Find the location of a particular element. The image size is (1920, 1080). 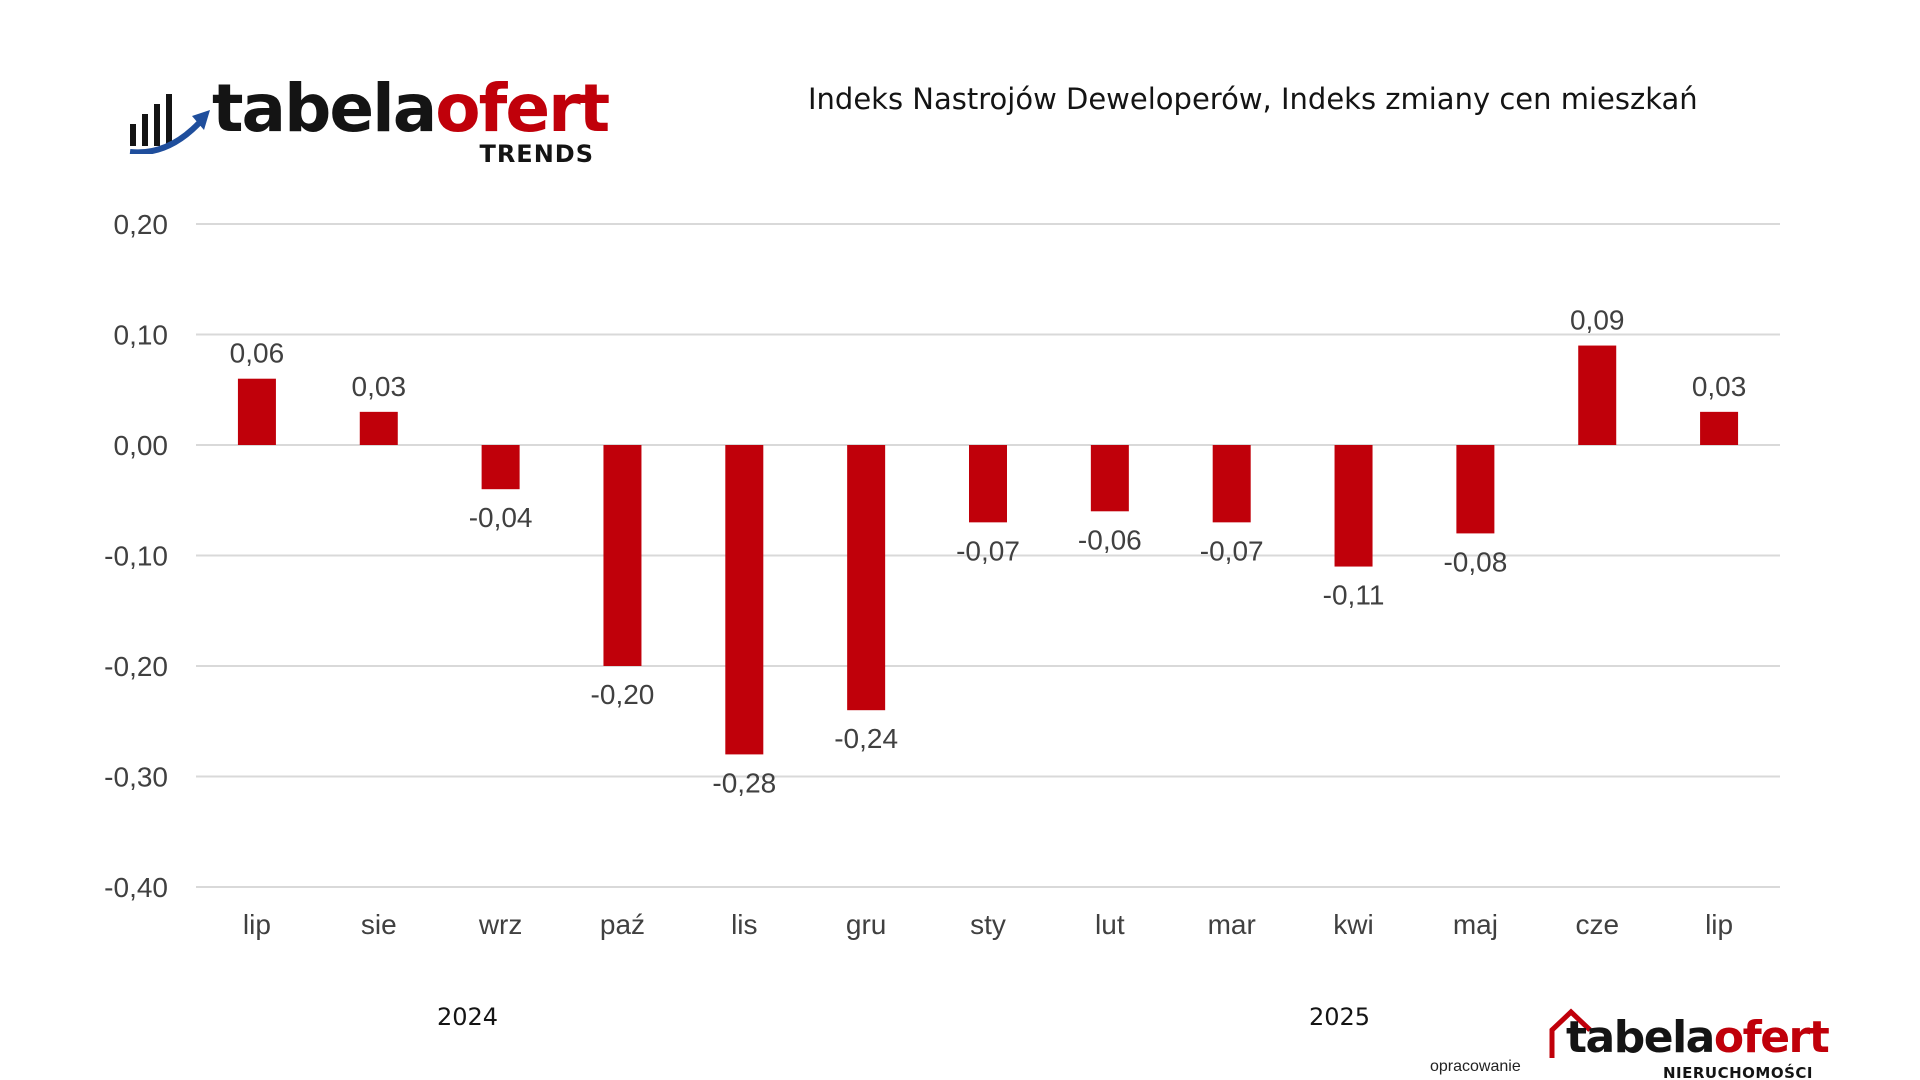

brand-logo-nieruchomosci: tabelaofert NIERUCHOMOŚCI is located at coordinates (1689, 1044).